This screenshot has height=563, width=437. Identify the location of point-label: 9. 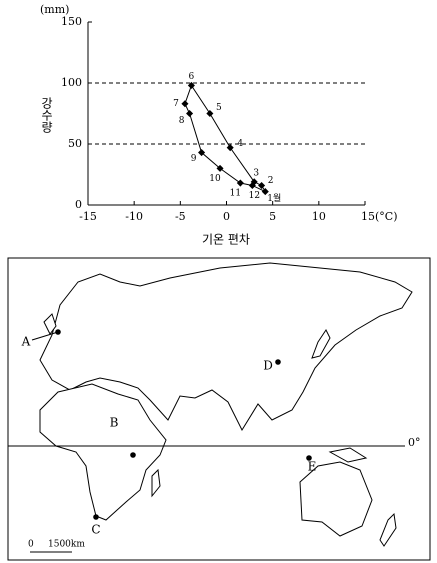
(194, 159).